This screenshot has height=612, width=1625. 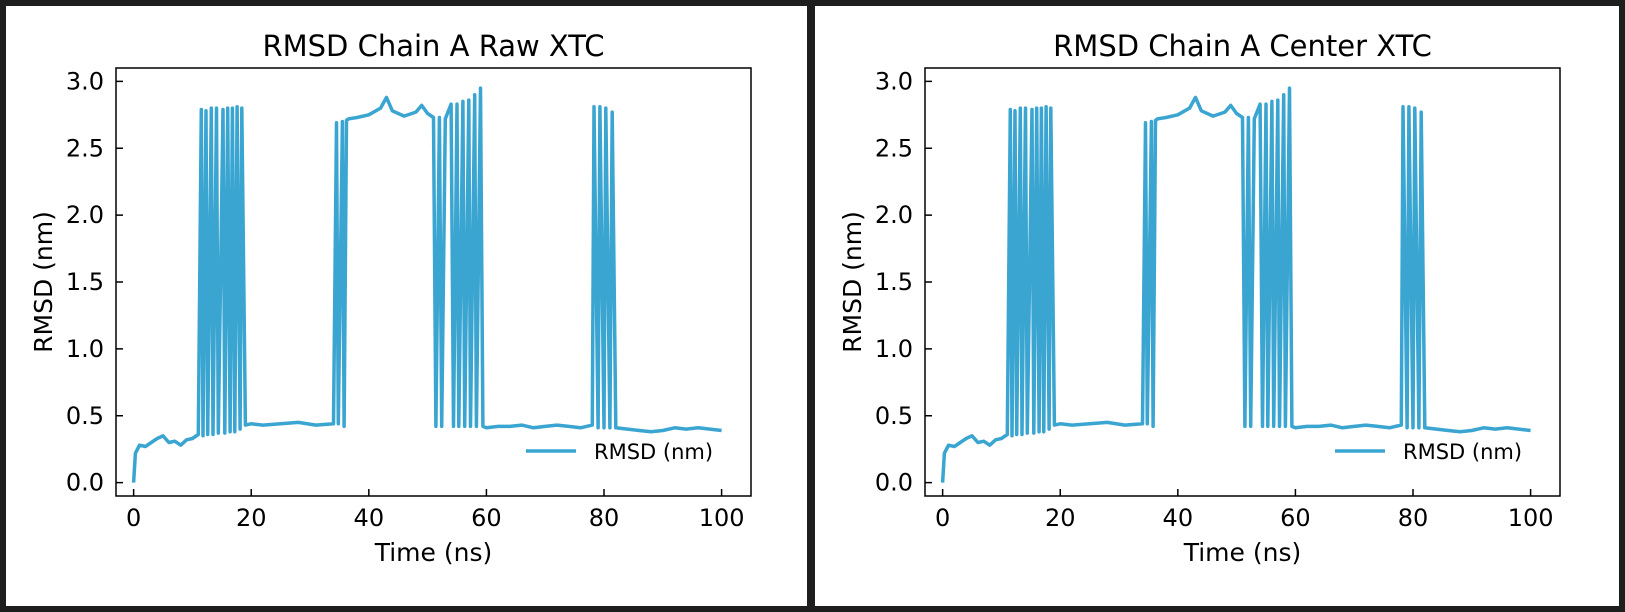 What do you see at coordinates (433, 46) in the screenshot?
I see `chart-title: RMSD Chain A Raw XTC` at bounding box center [433, 46].